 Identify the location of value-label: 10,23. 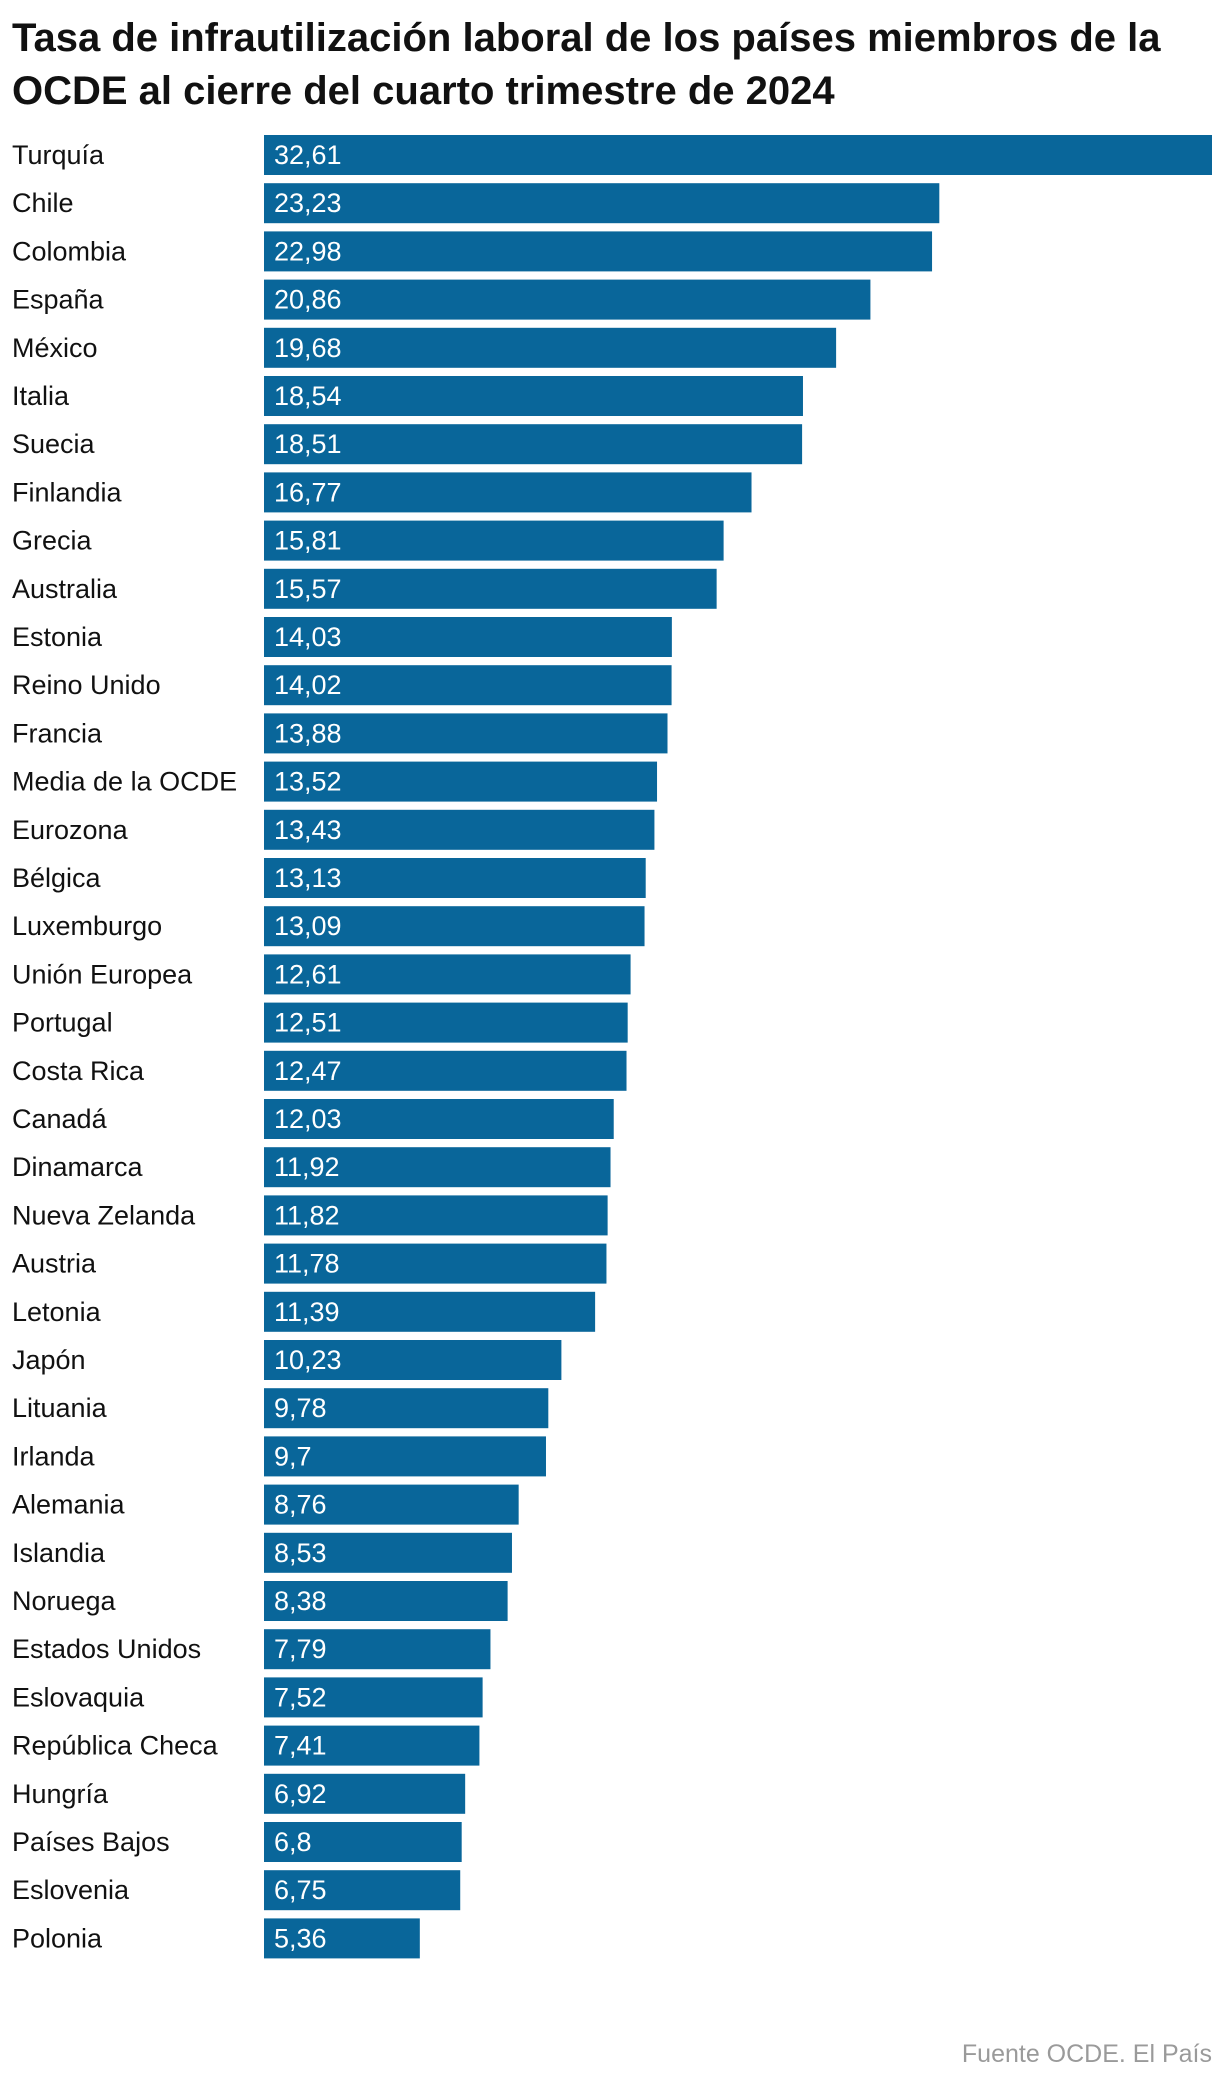
(308, 1360).